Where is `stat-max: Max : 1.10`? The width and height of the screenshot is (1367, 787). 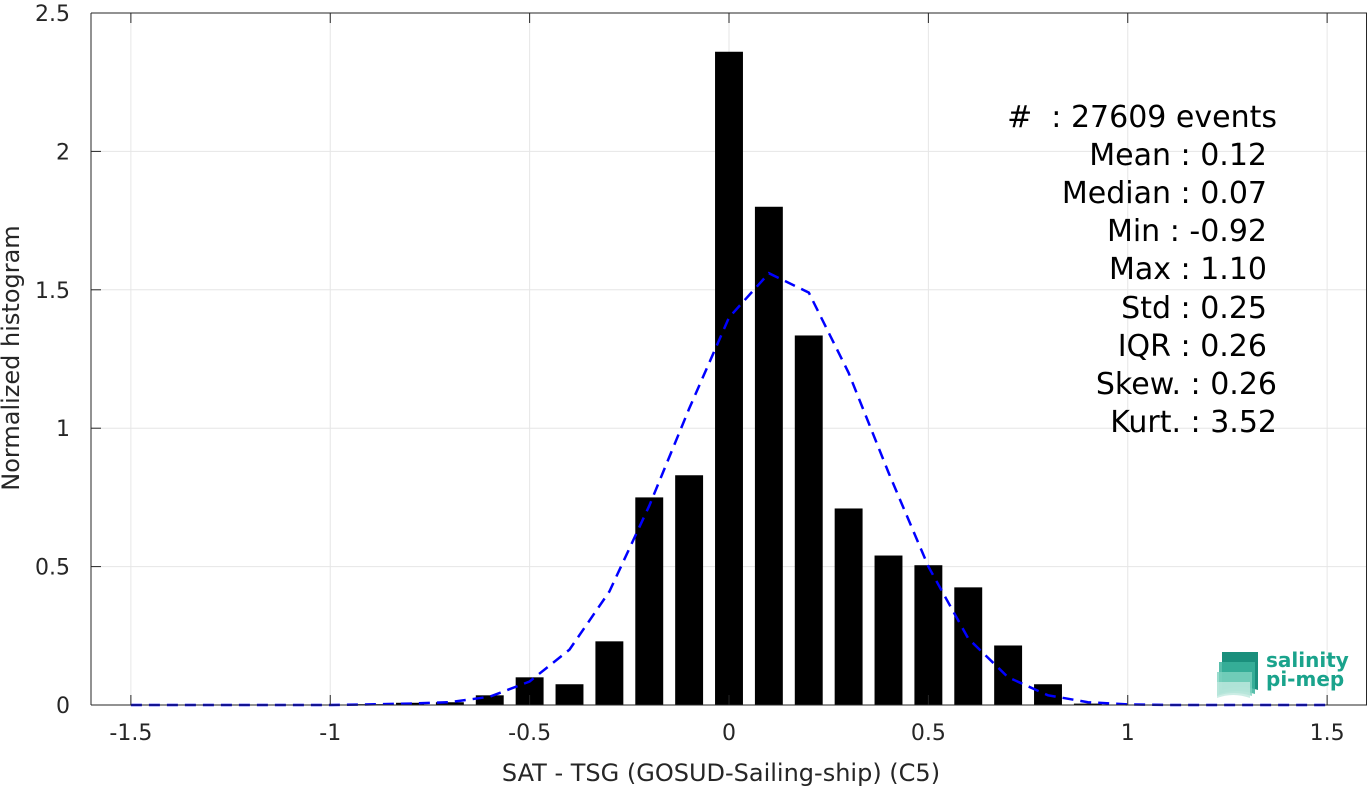
stat-max: Max : 1.10 is located at coordinates (1188, 269).